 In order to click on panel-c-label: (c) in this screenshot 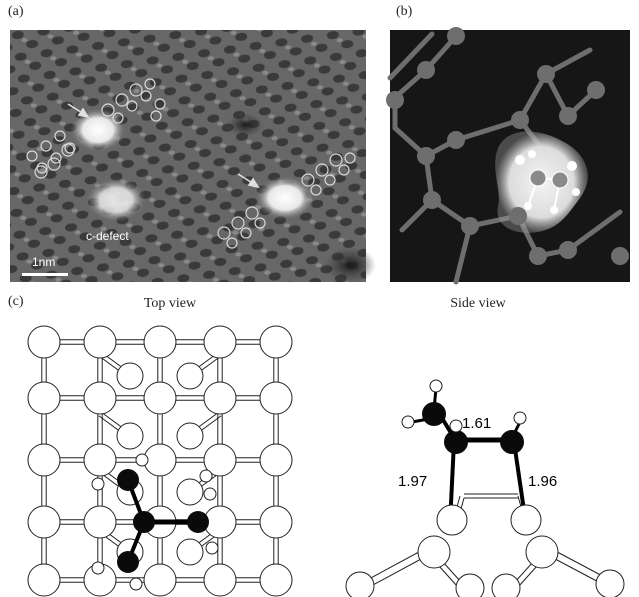, I will do `click(16, 301)`.